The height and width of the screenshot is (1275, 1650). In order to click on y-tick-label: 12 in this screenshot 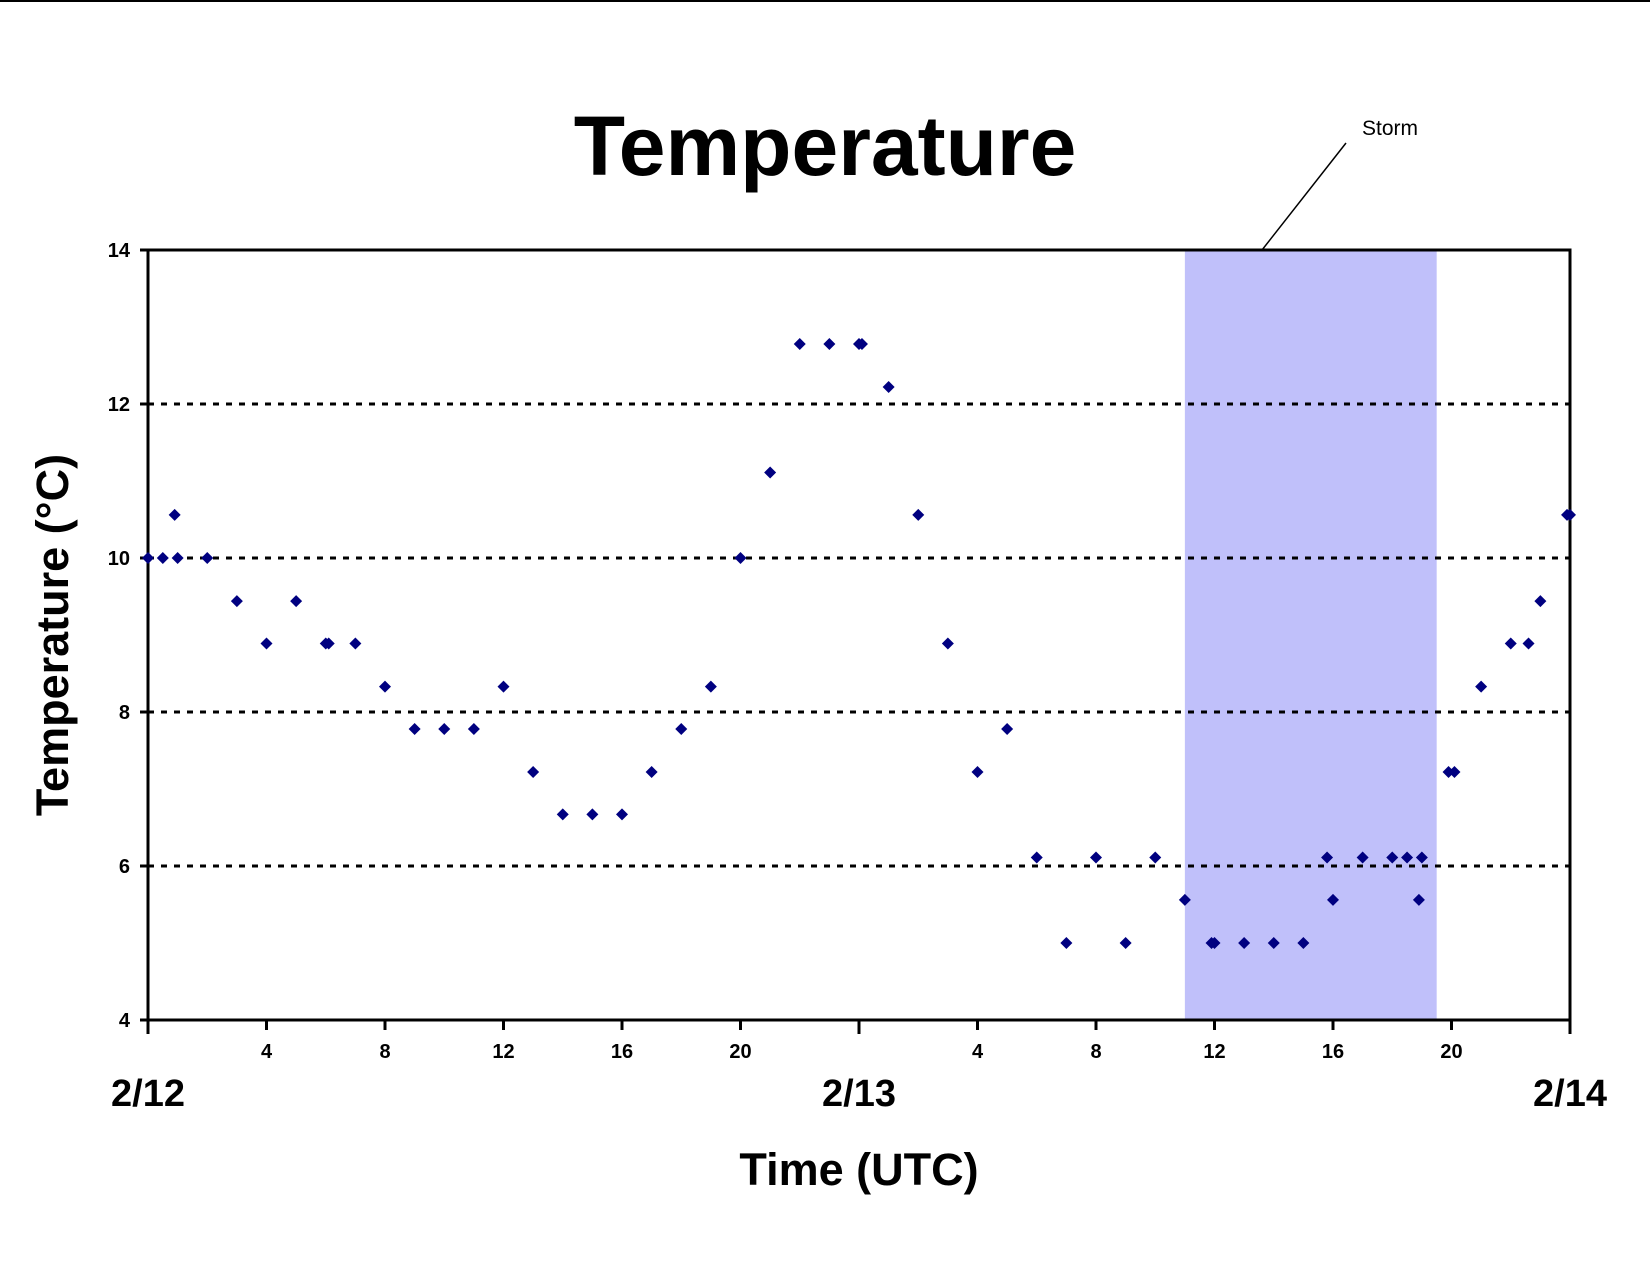, I will do `click(119, 405)`.